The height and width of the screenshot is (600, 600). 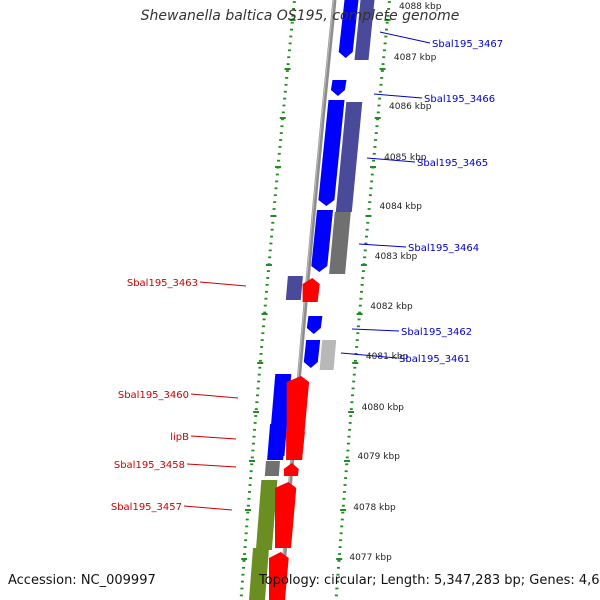 I want to click on right-gene-label: Sbal195_3461, so click(x=434, y=359).